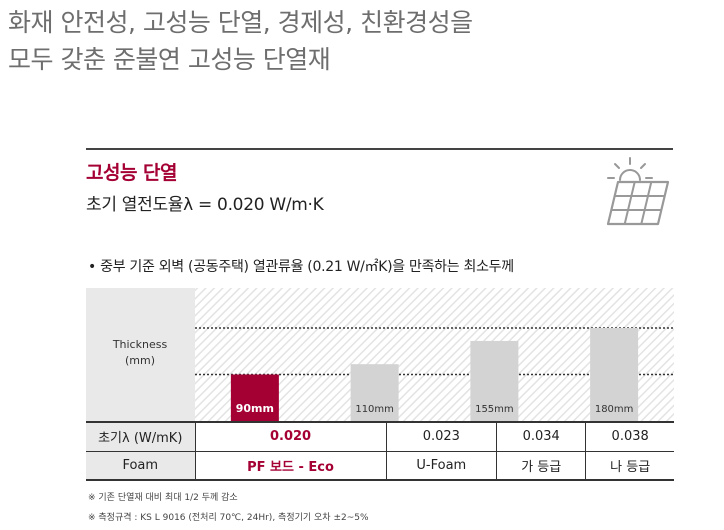 The image size is (724, 530). I want to click on chart-label-panel, so click(140, 354).